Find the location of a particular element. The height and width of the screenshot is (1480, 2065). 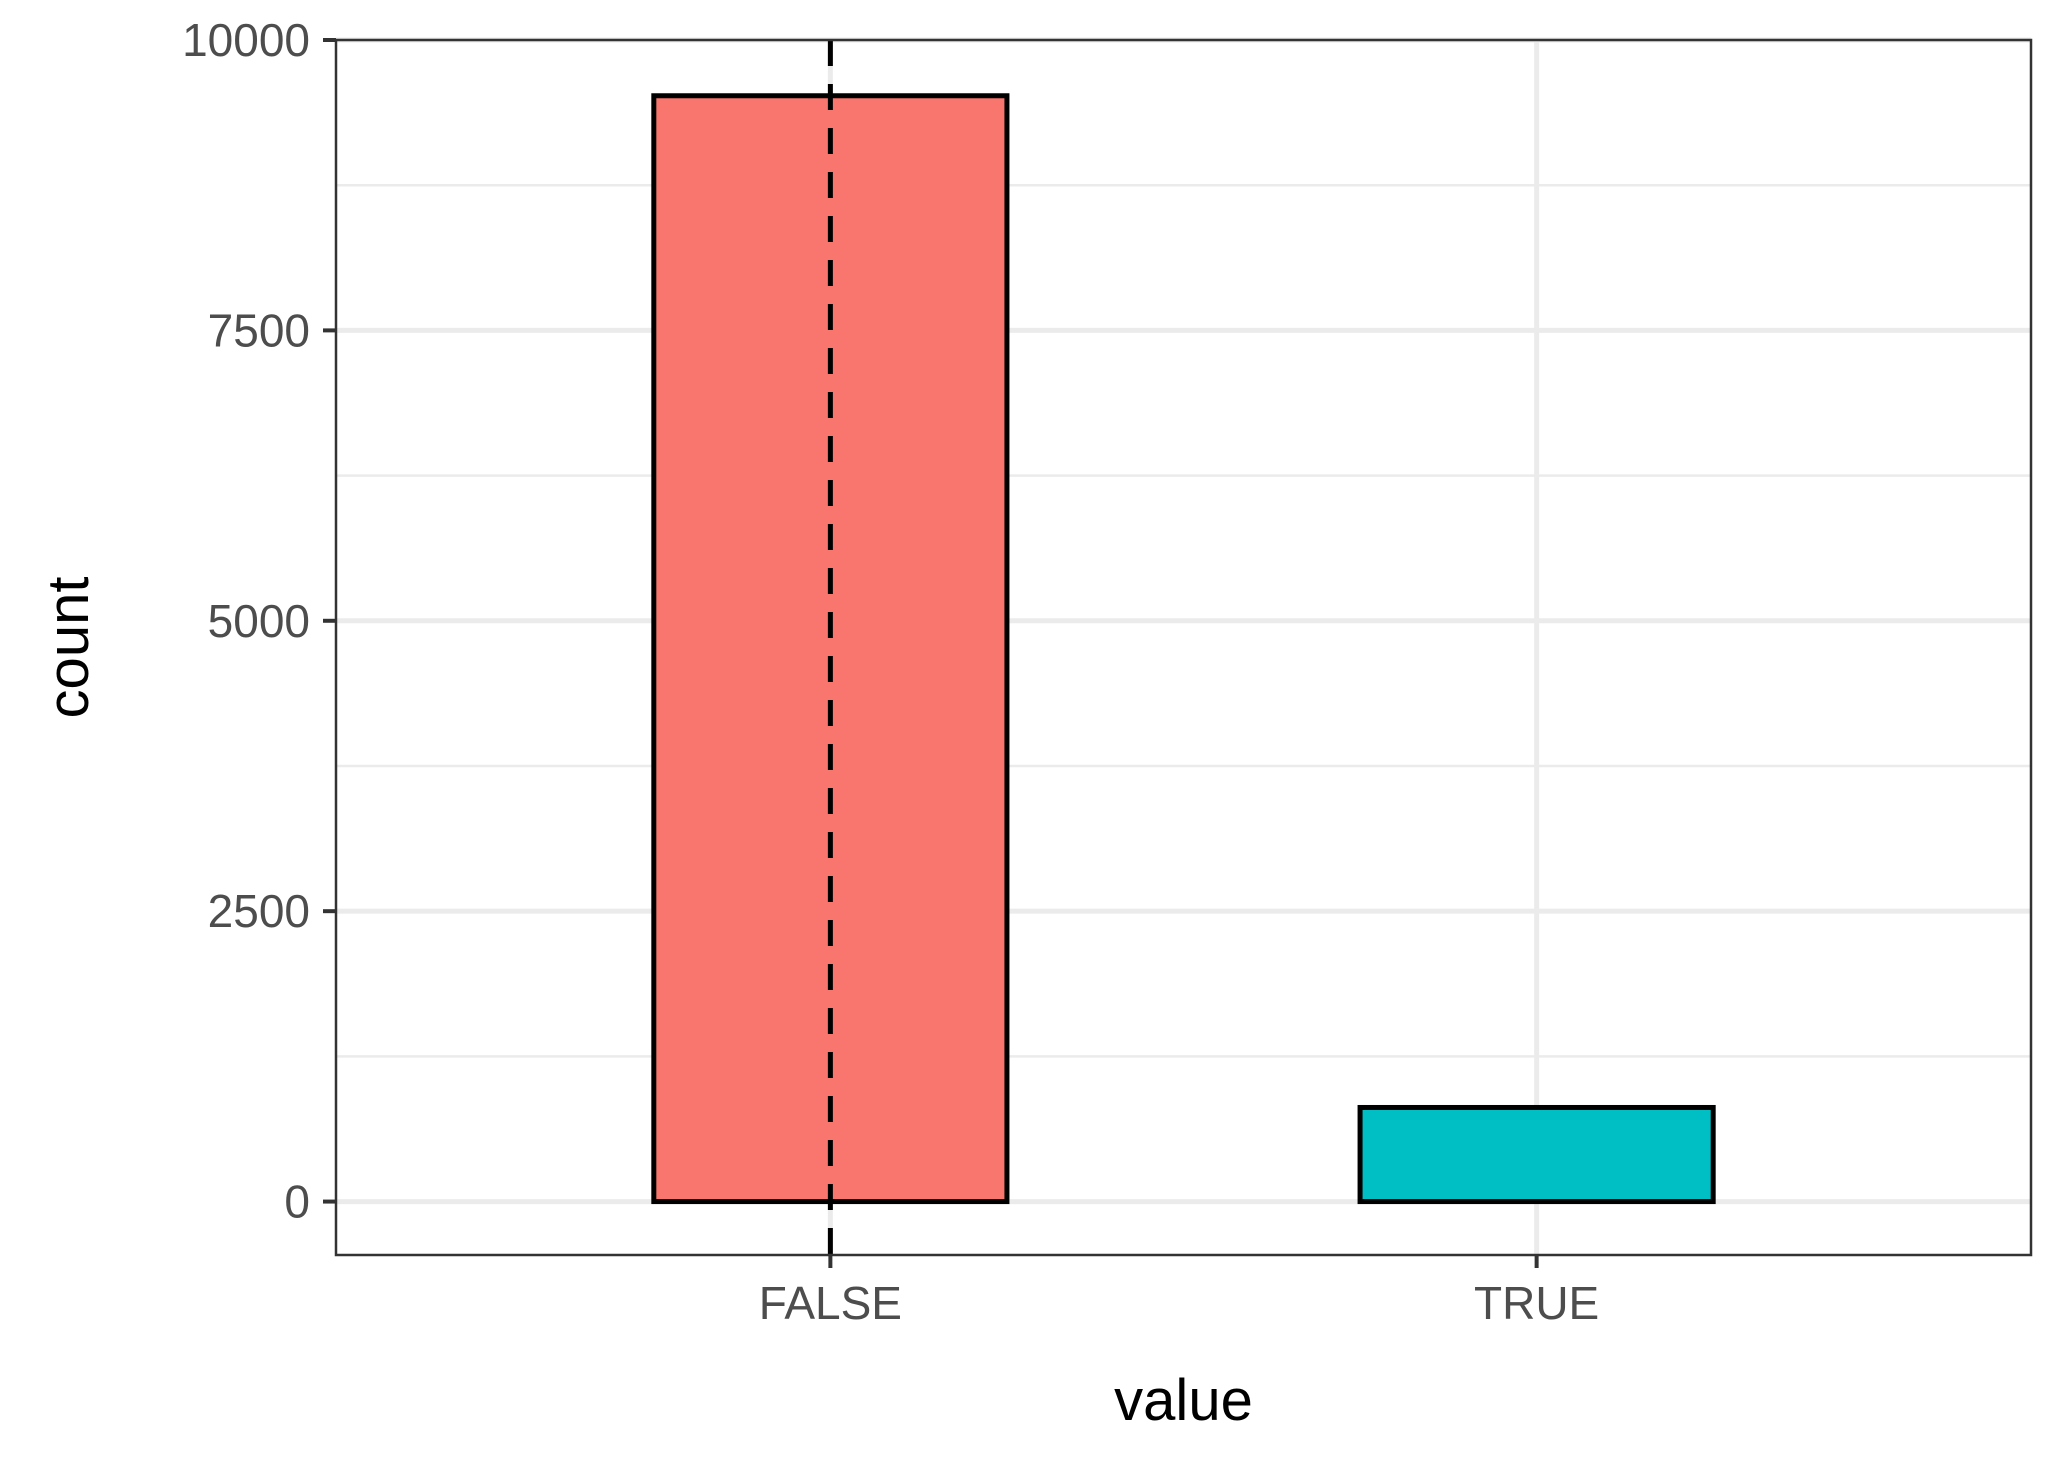

x-tick-label: FALSE is located at coordinates (830, 1303).